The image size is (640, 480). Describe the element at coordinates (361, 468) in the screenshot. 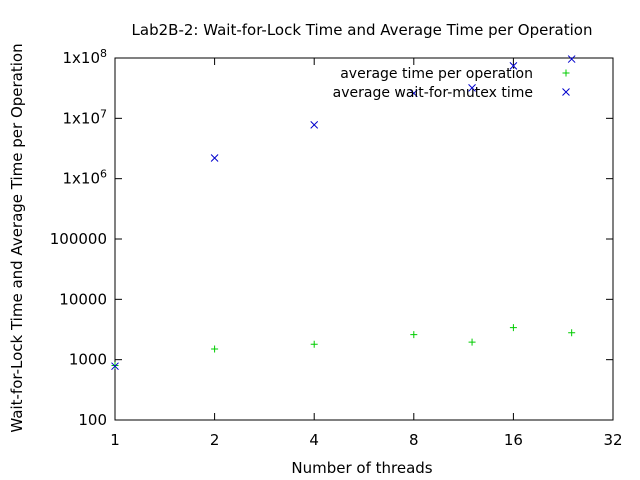

I see `x-axis-label: Number of threads` at that location.